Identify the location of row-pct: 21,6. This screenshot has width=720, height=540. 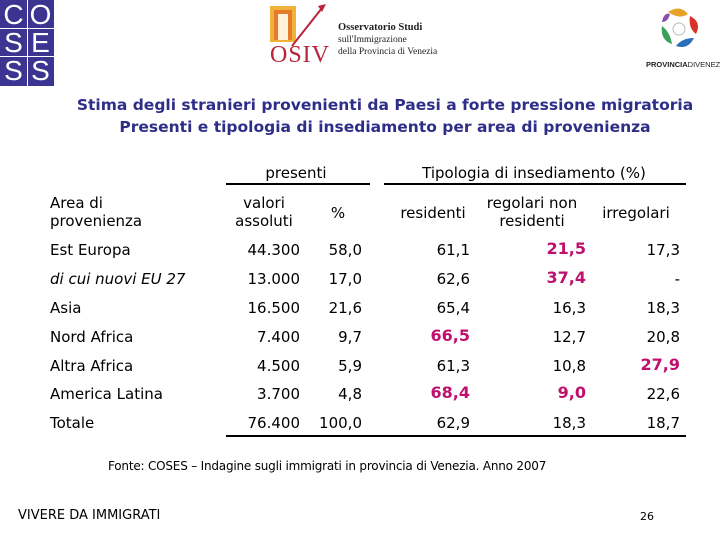
(345, 308).